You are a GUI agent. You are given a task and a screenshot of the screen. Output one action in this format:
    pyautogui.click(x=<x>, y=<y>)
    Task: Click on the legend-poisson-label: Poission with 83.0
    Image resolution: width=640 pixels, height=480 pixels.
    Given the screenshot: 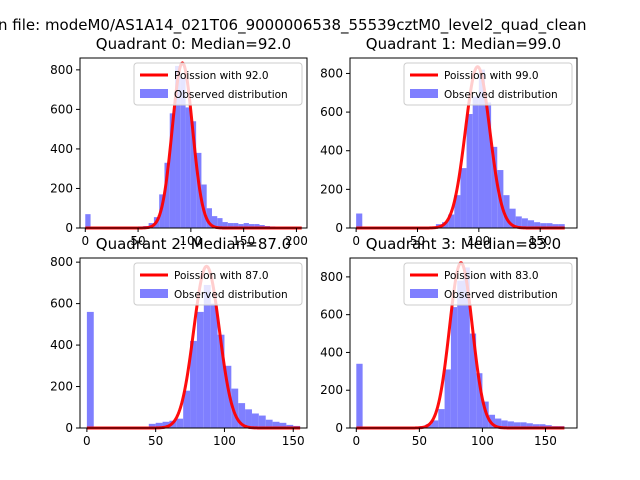 What is the action you would take?
    pyautogui.click(x=491, y=276)
    